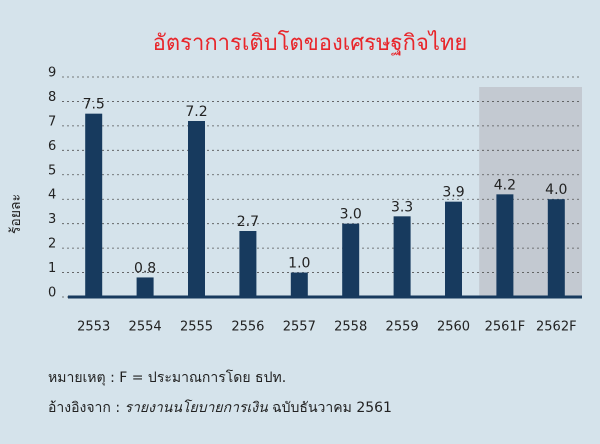  I want to click on note: หมายเหตุ : F = ประมาณการโดย ธปท., so click(167, 377).